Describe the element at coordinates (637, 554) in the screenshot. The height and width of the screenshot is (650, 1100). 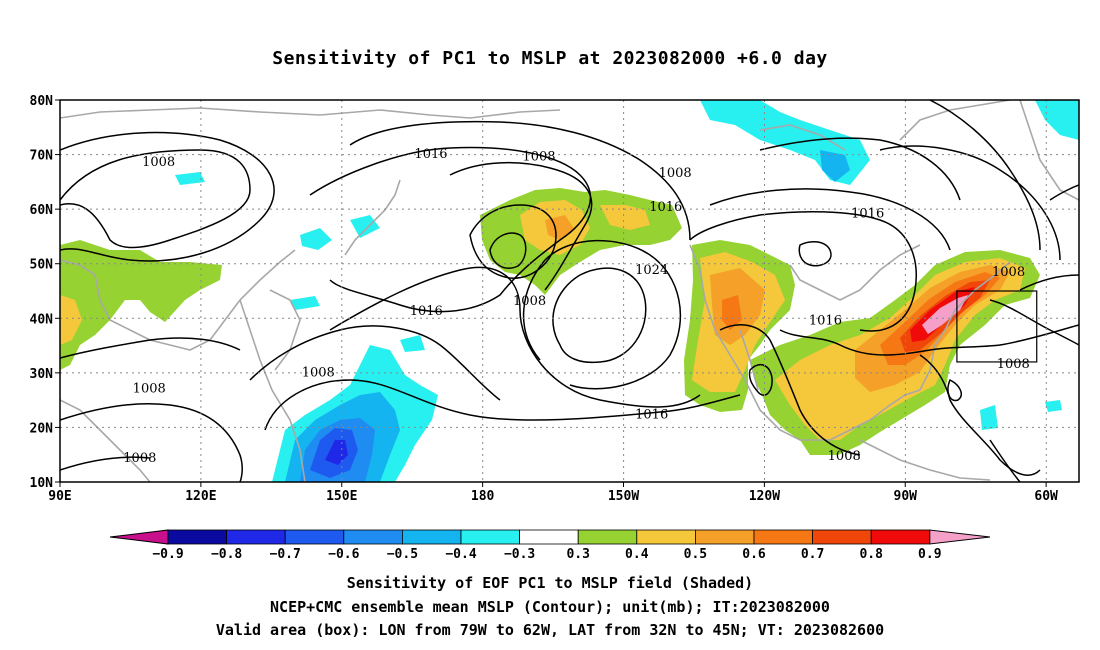
I see `colorbar-label: 0.4` at that location.